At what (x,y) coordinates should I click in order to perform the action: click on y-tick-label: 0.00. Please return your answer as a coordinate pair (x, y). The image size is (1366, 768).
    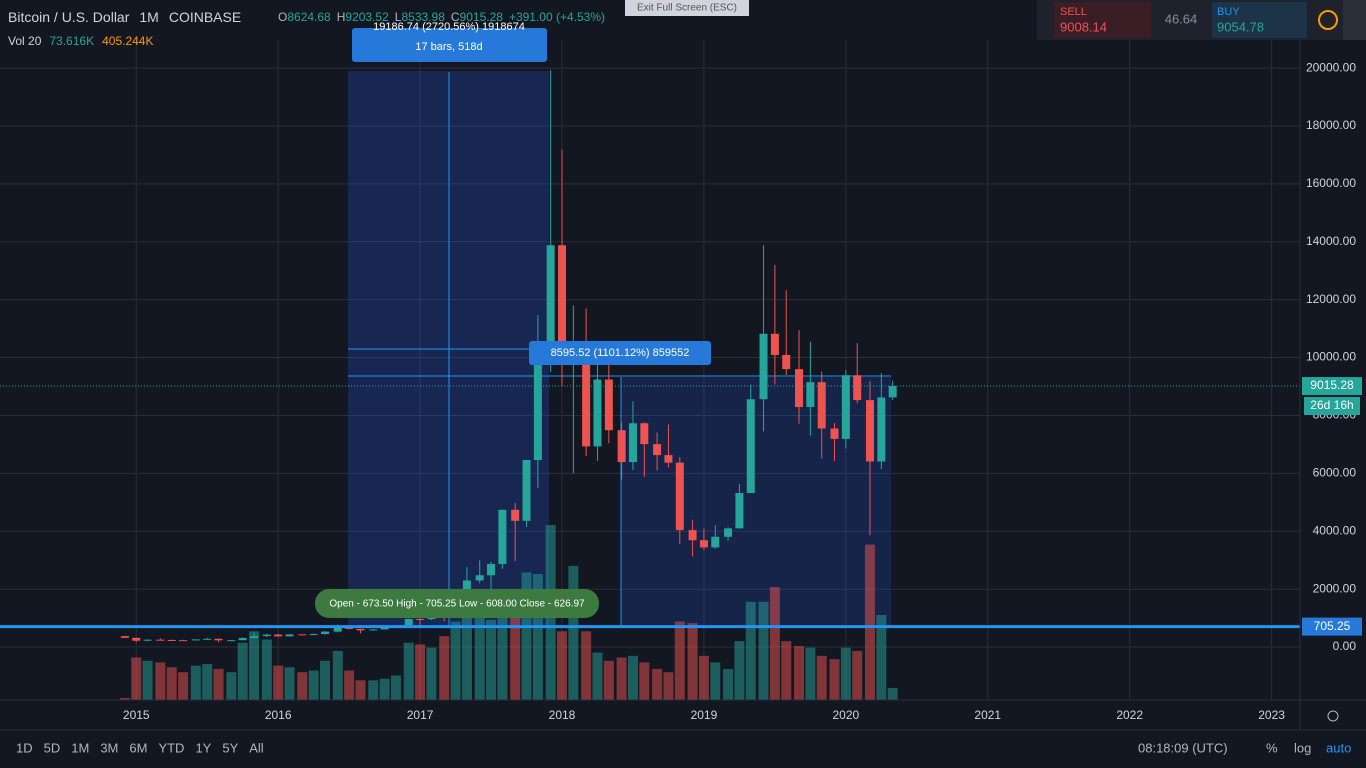
    Looking at the image, I should click on (1345, 646).